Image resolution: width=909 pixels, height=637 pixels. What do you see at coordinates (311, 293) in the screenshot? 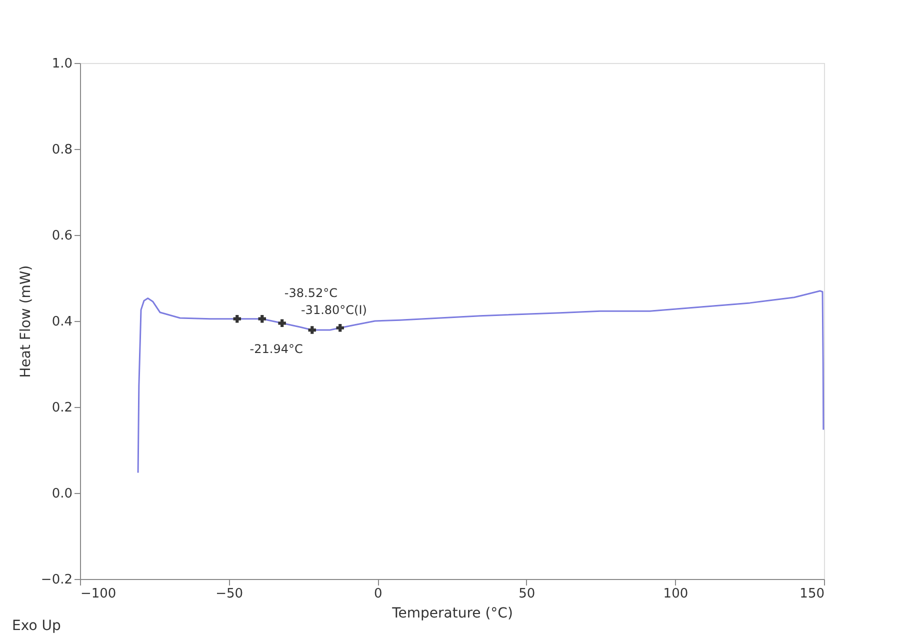
I see `annotation: -38.52°C` at bounding box center [311, 293].